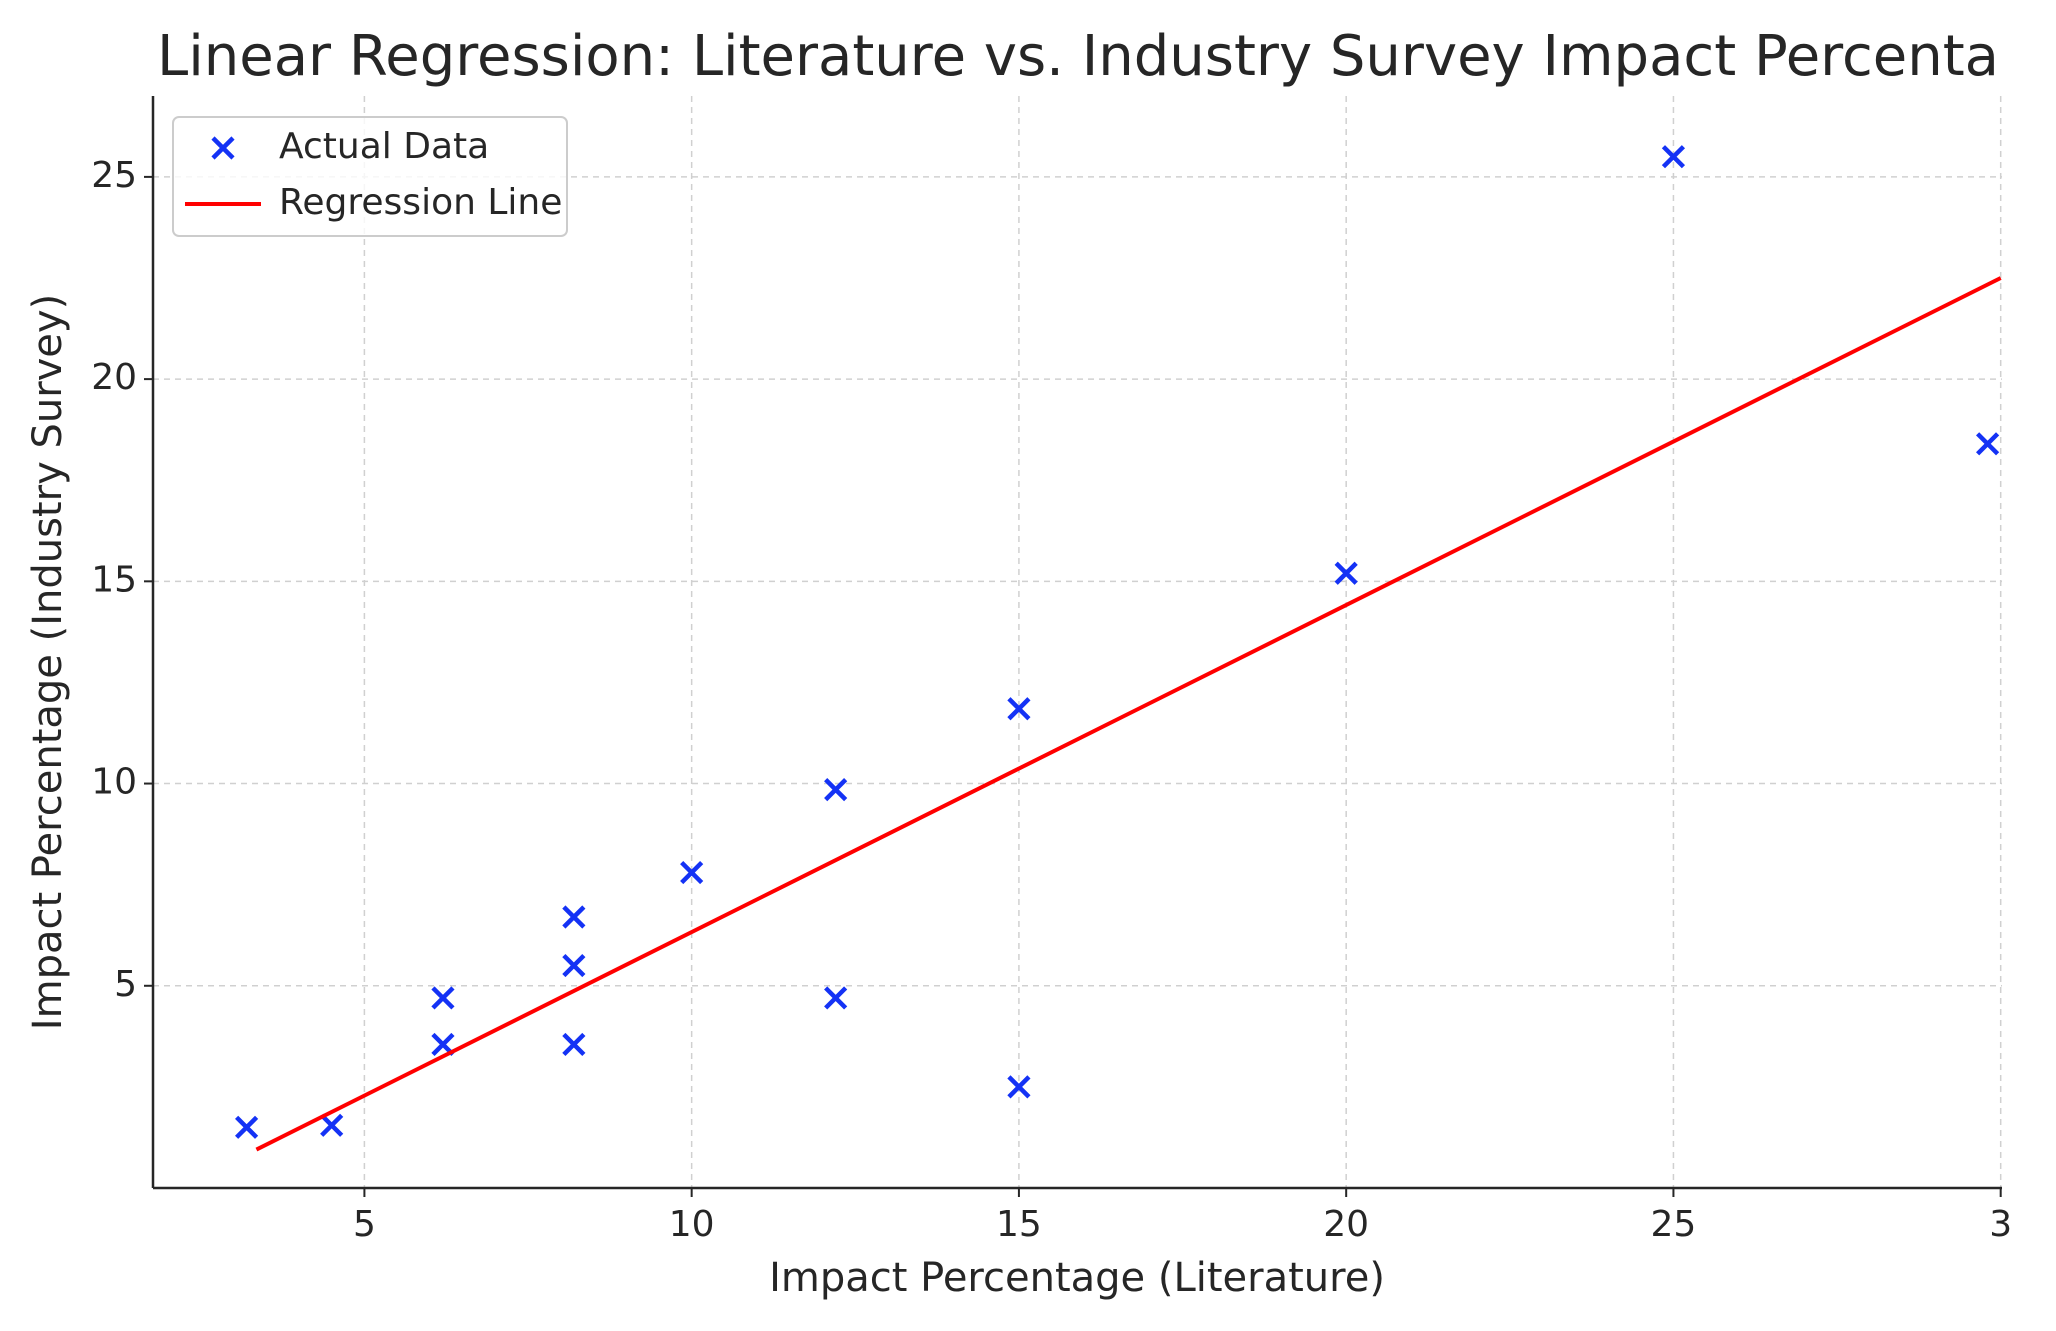  What do you see at coordinates (114, 782) in the screenshot?
I see `y-tick-label: 10` at bounding box center [114, 782].